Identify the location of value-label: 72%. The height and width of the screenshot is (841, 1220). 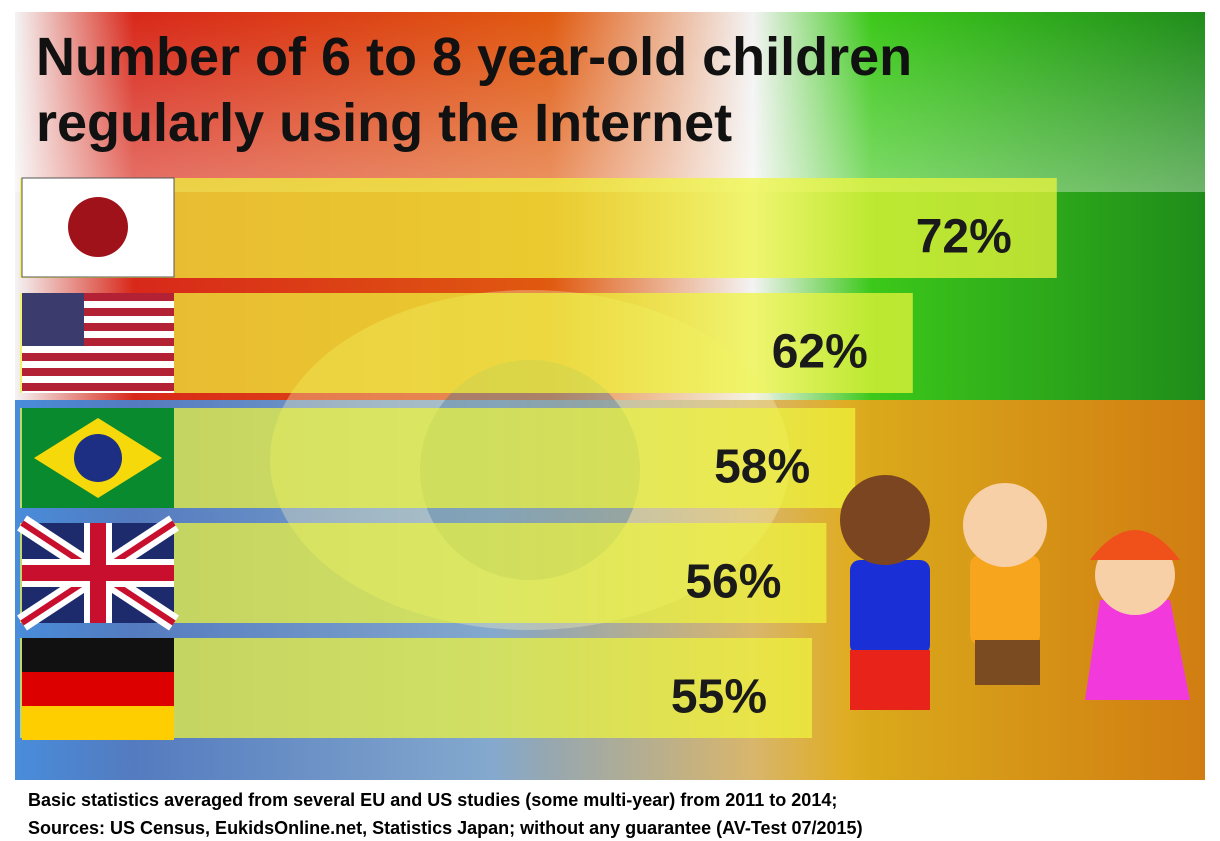
(964, 237).